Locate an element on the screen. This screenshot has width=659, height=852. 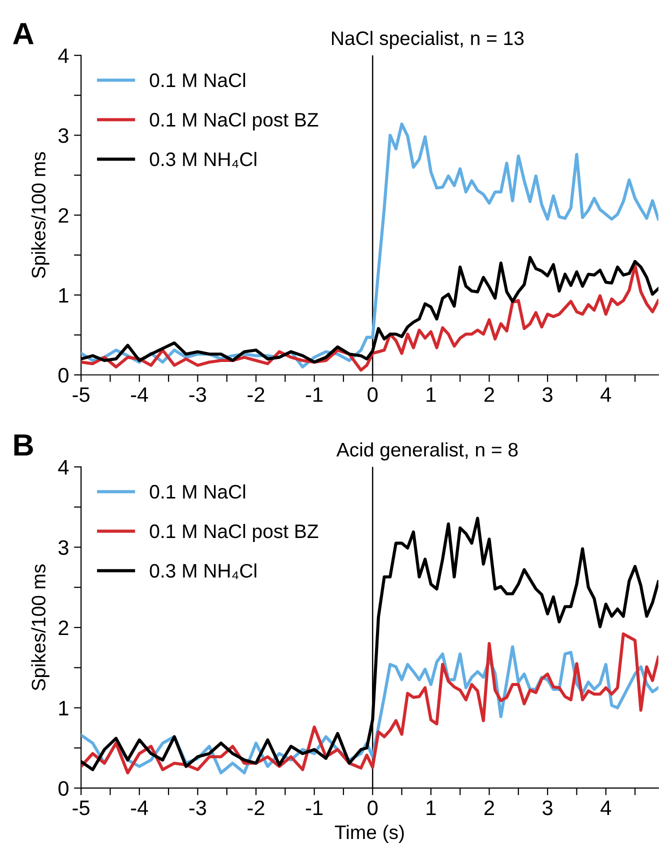
chart-title: Acid generalist, n = 8 is located at coordinates (427, 451).